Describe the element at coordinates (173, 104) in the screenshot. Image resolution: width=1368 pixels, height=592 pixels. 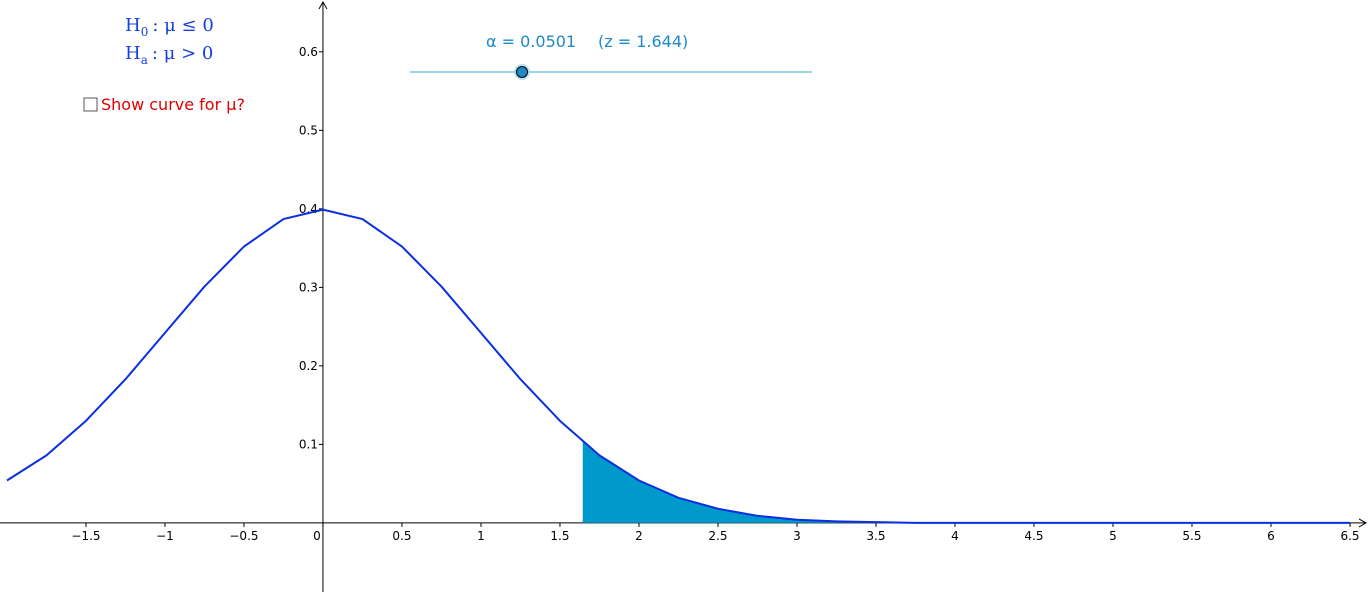
I see `checkbox-label: Show curve for μ?` at that location.